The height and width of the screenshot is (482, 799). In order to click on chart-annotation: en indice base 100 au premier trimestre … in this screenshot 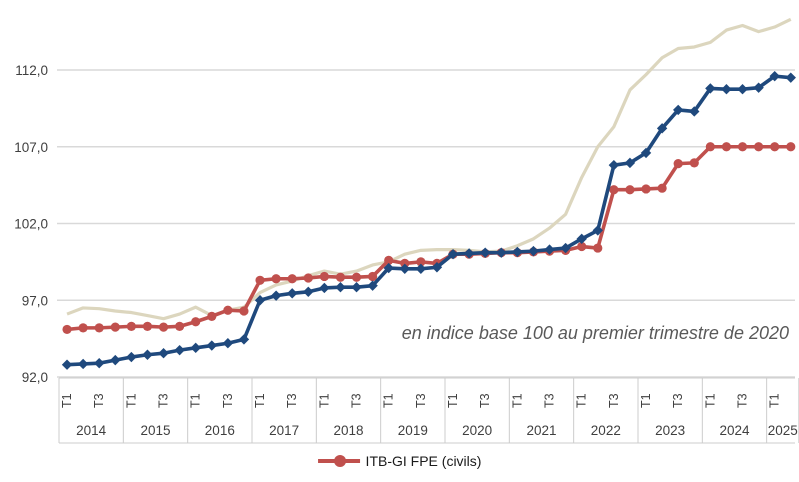, I will do `click(595, 333)`.